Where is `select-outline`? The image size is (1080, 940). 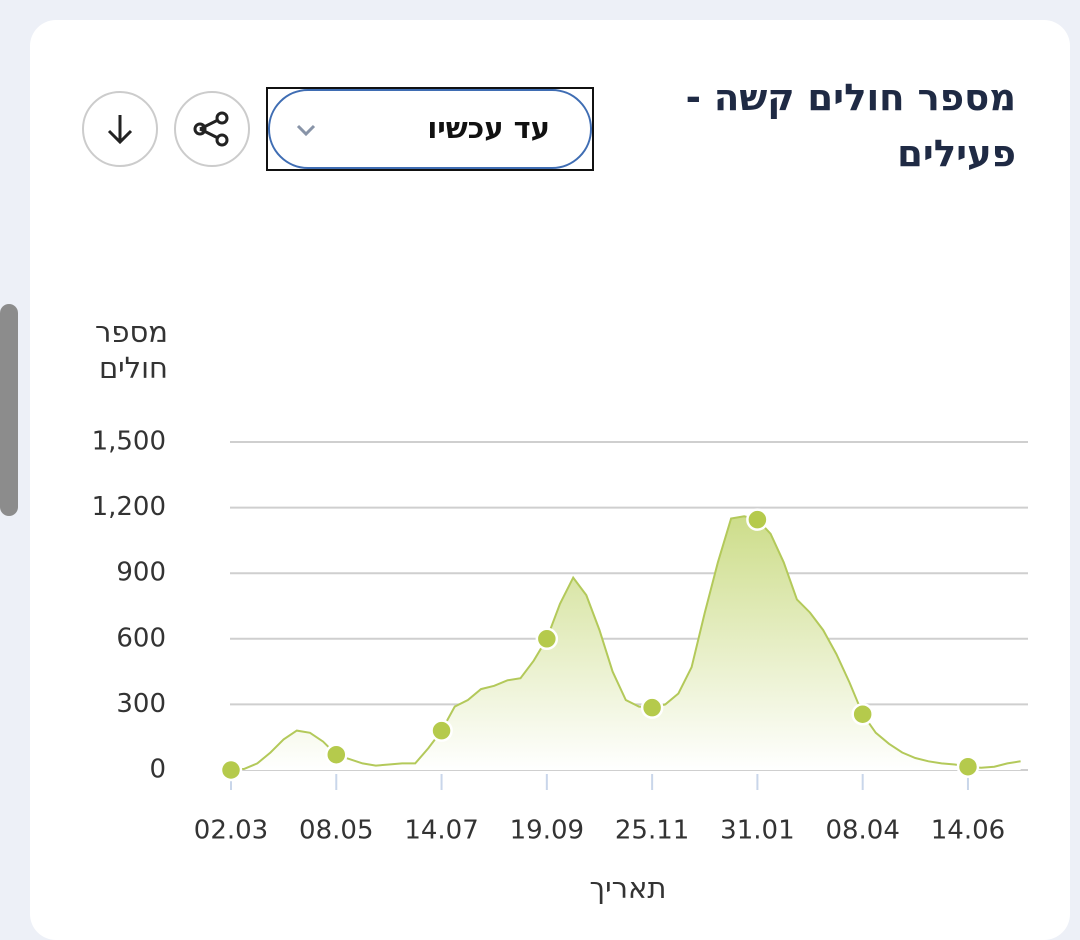
select-outline is located at coordinates (430, 129).